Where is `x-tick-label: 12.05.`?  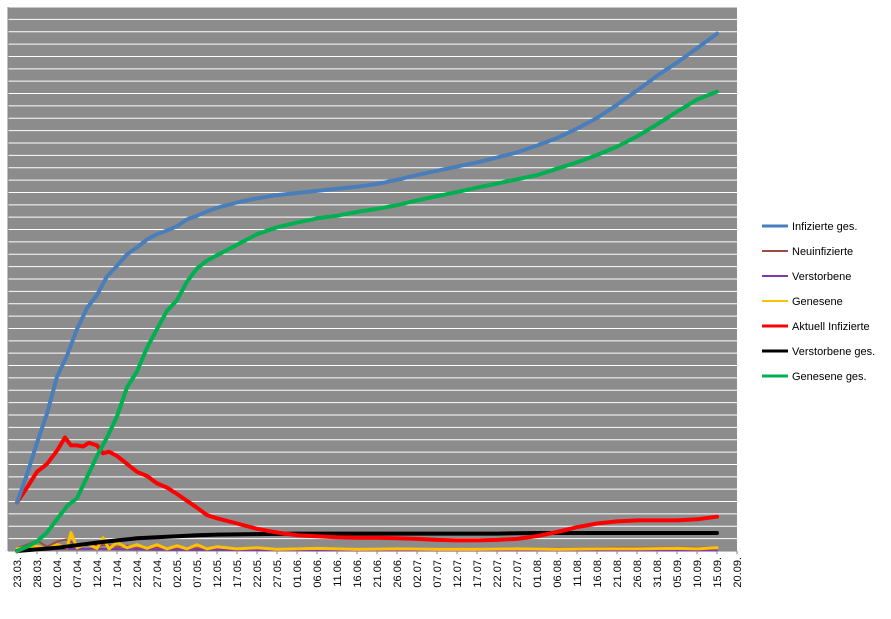
x-tick-label: 12.05. is located at coordinates (218, 572).